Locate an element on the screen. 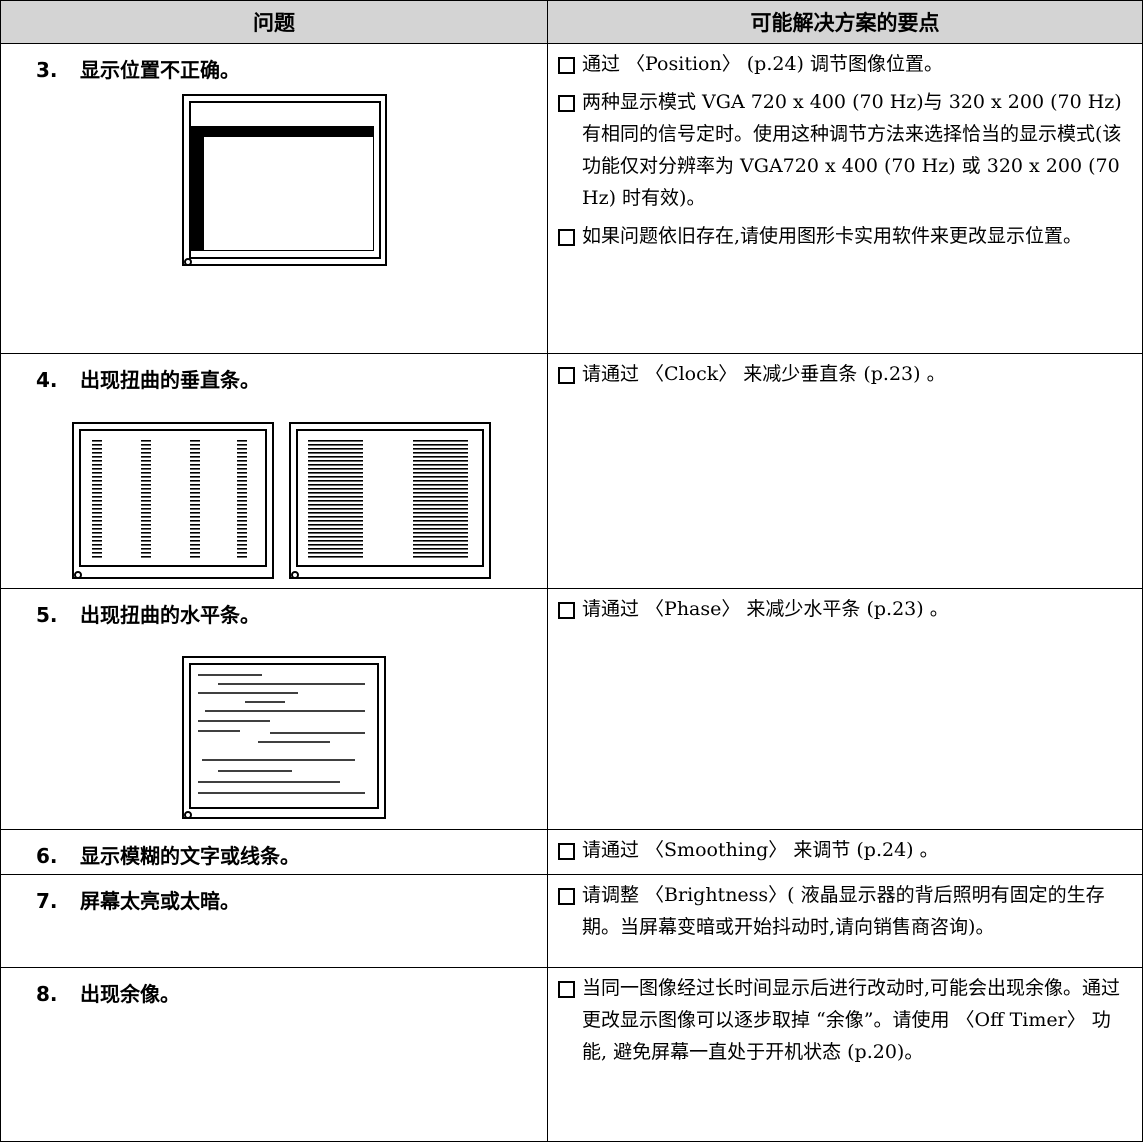  problem-number: 8. is located at coordinates (47, 994).